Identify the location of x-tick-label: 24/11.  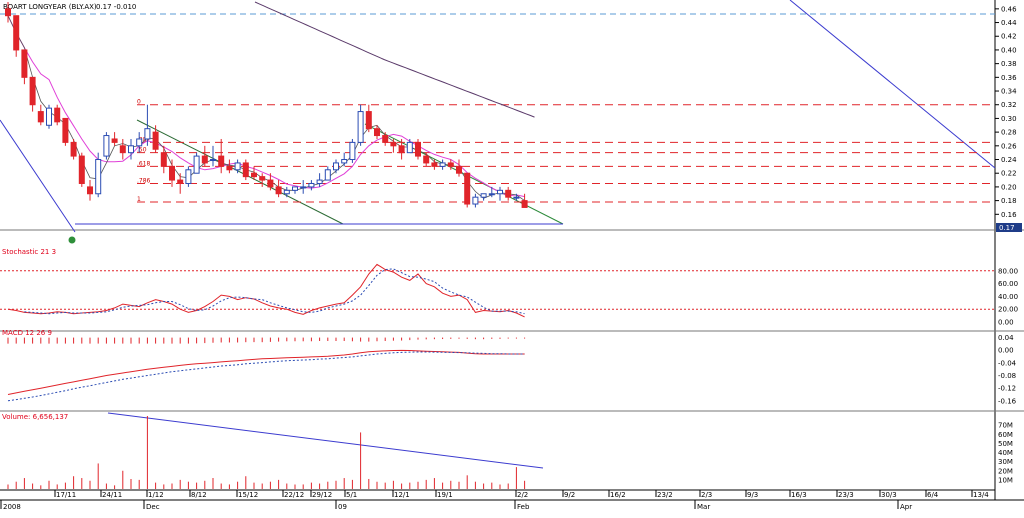
(112, 495).